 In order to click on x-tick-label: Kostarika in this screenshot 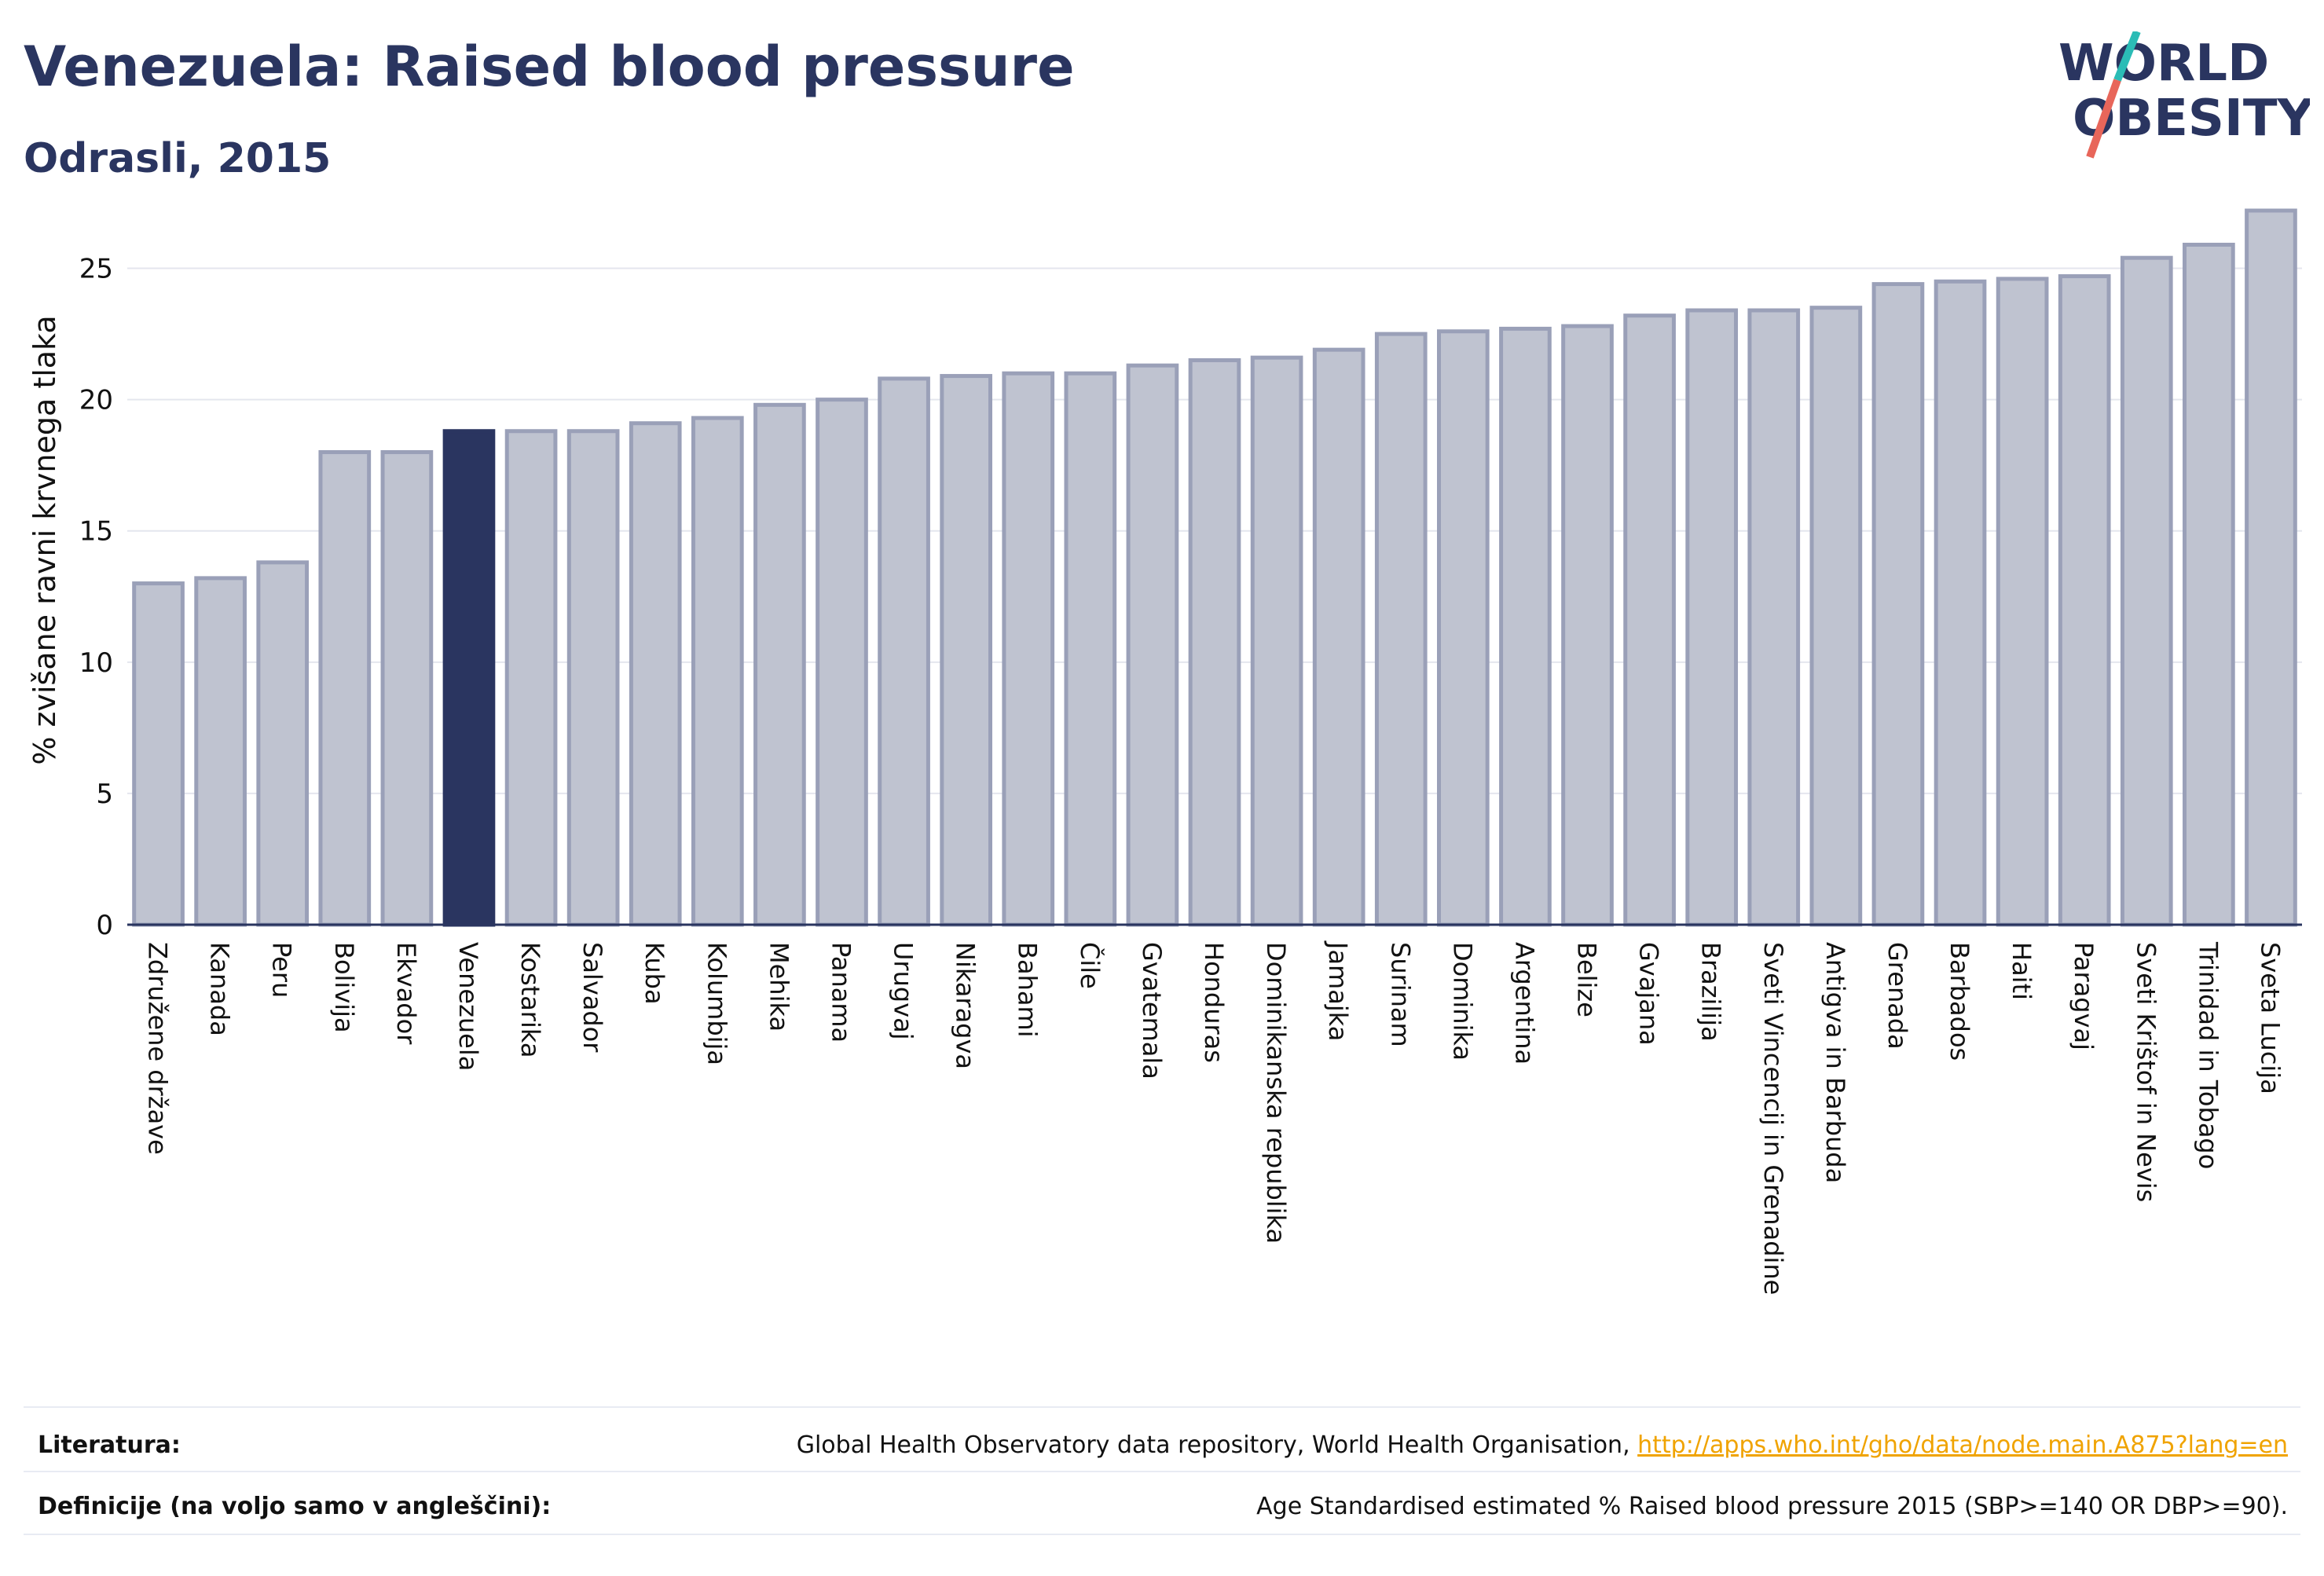, I will do `click(530, 999)`.